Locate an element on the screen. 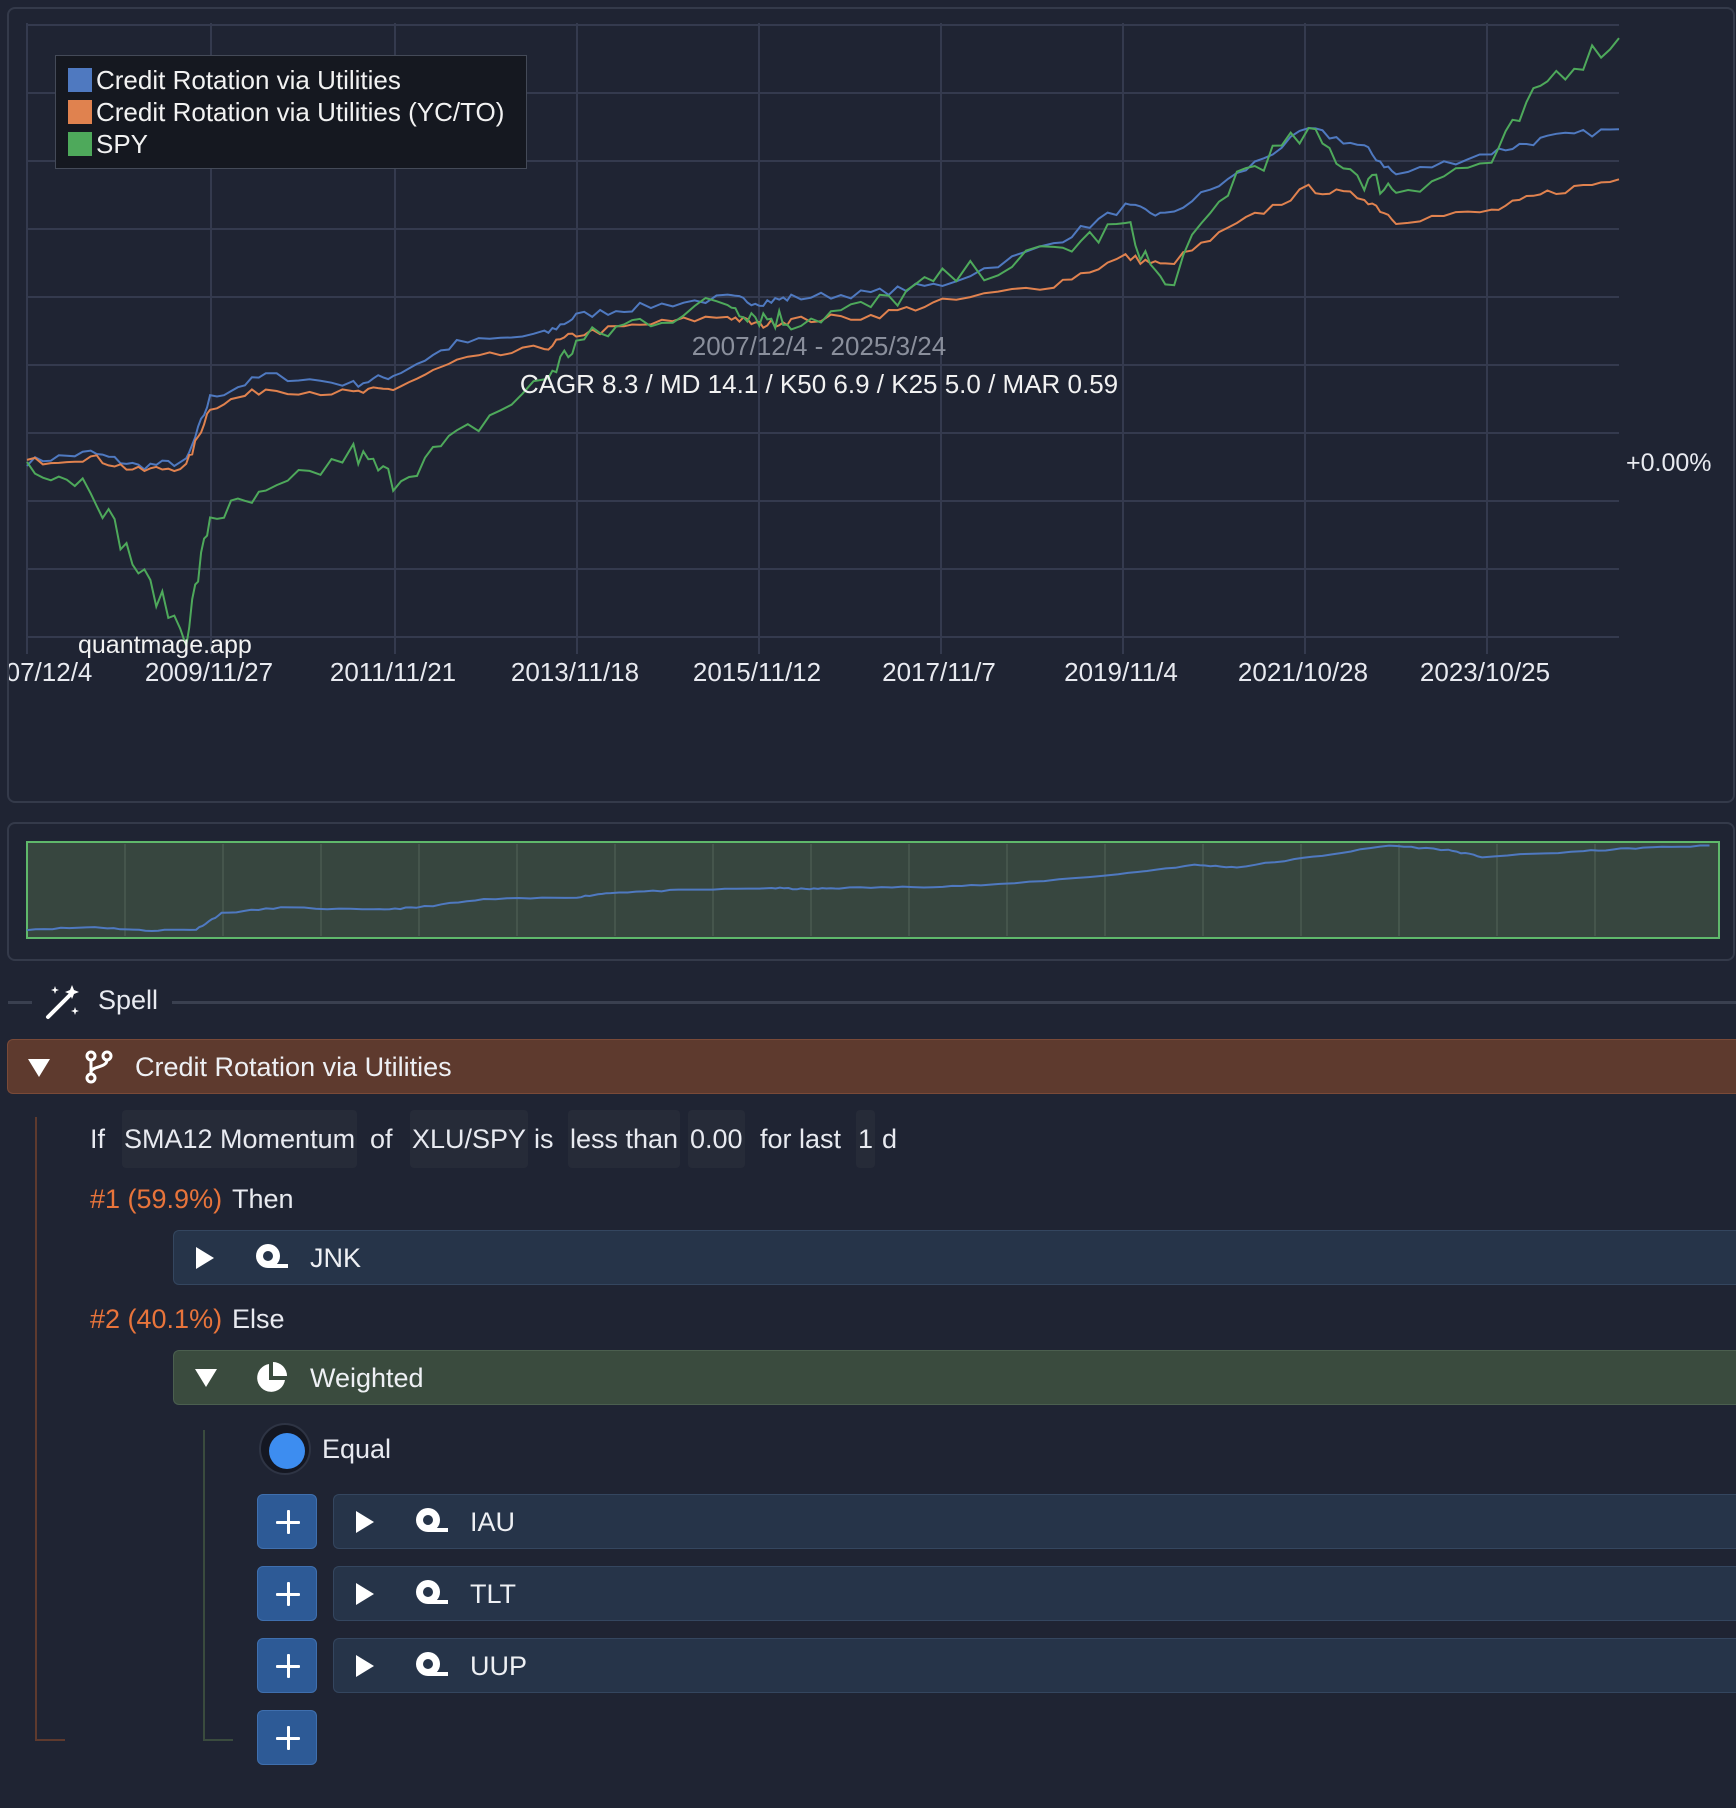 The height and width of the screenshot is (1808, 1736). date-range-label: 2007/12/4 - 2025/3/24 is located at coordinates (819, 346).